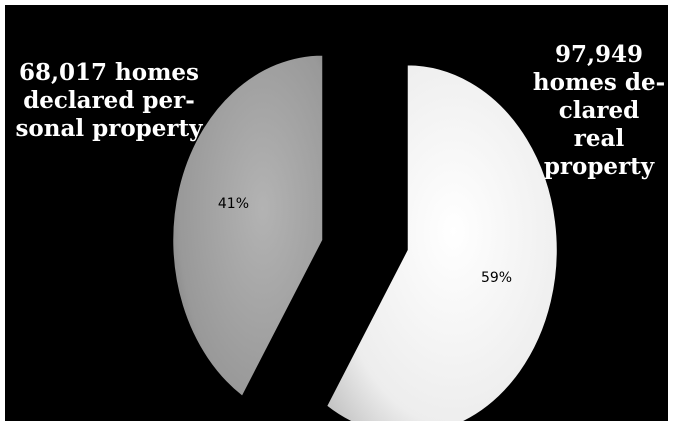  Describe the element at coordinates (496, 278) in the screenshot. I see `slice-percent-real-property: 59%` at that location.